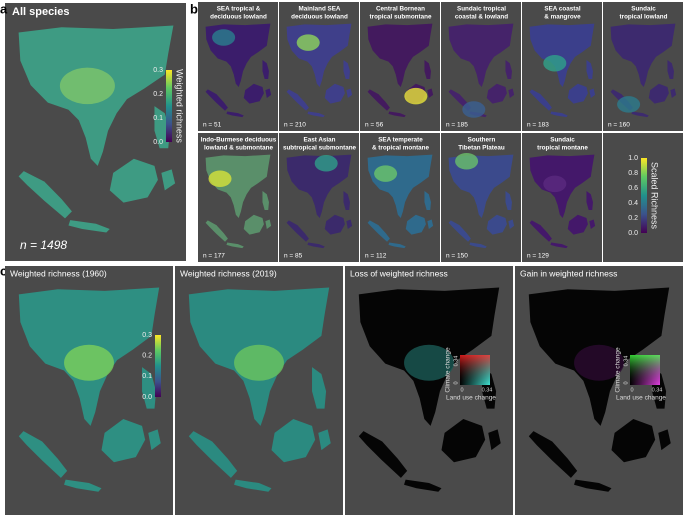  What do you see at coordinates (457, 256) in the screenshot?
I see `sample-size: n = 150` at bounding box center [457, 256].